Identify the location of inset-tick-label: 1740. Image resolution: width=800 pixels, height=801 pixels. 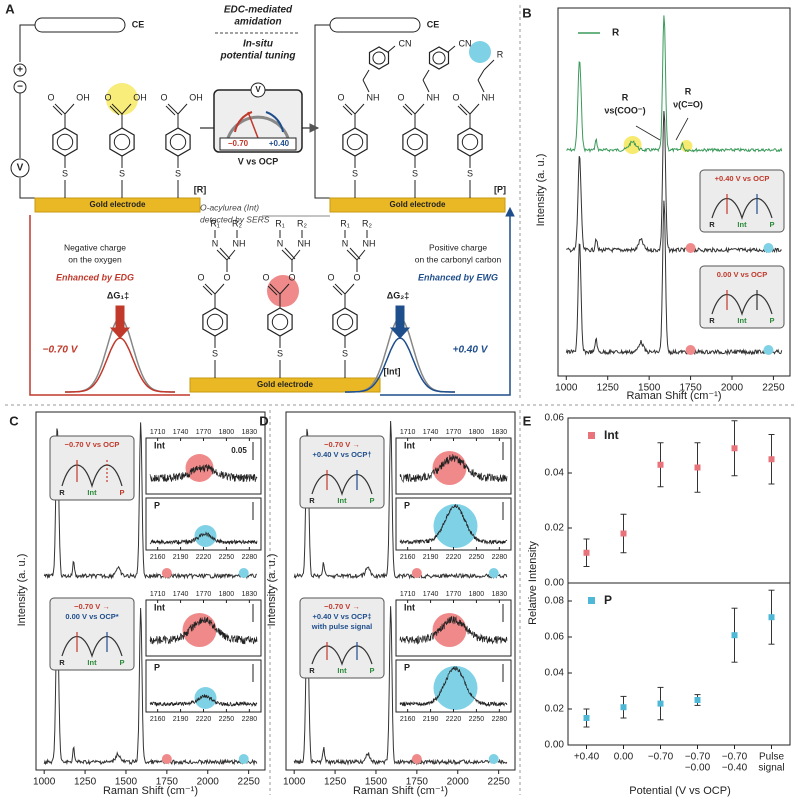
(181, 594).